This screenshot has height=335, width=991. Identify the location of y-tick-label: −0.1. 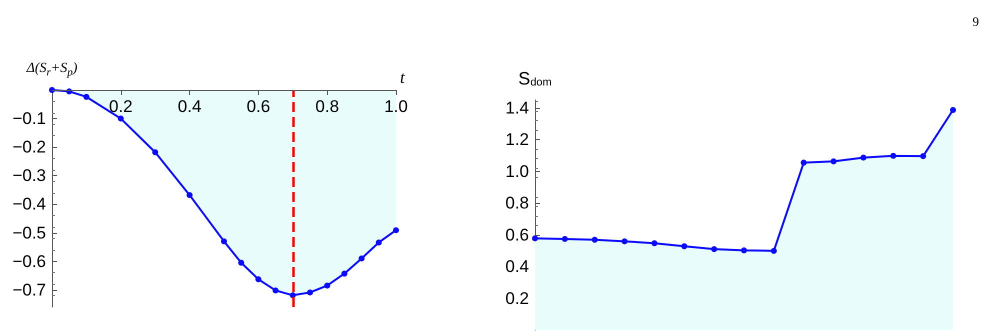
(29, 118).